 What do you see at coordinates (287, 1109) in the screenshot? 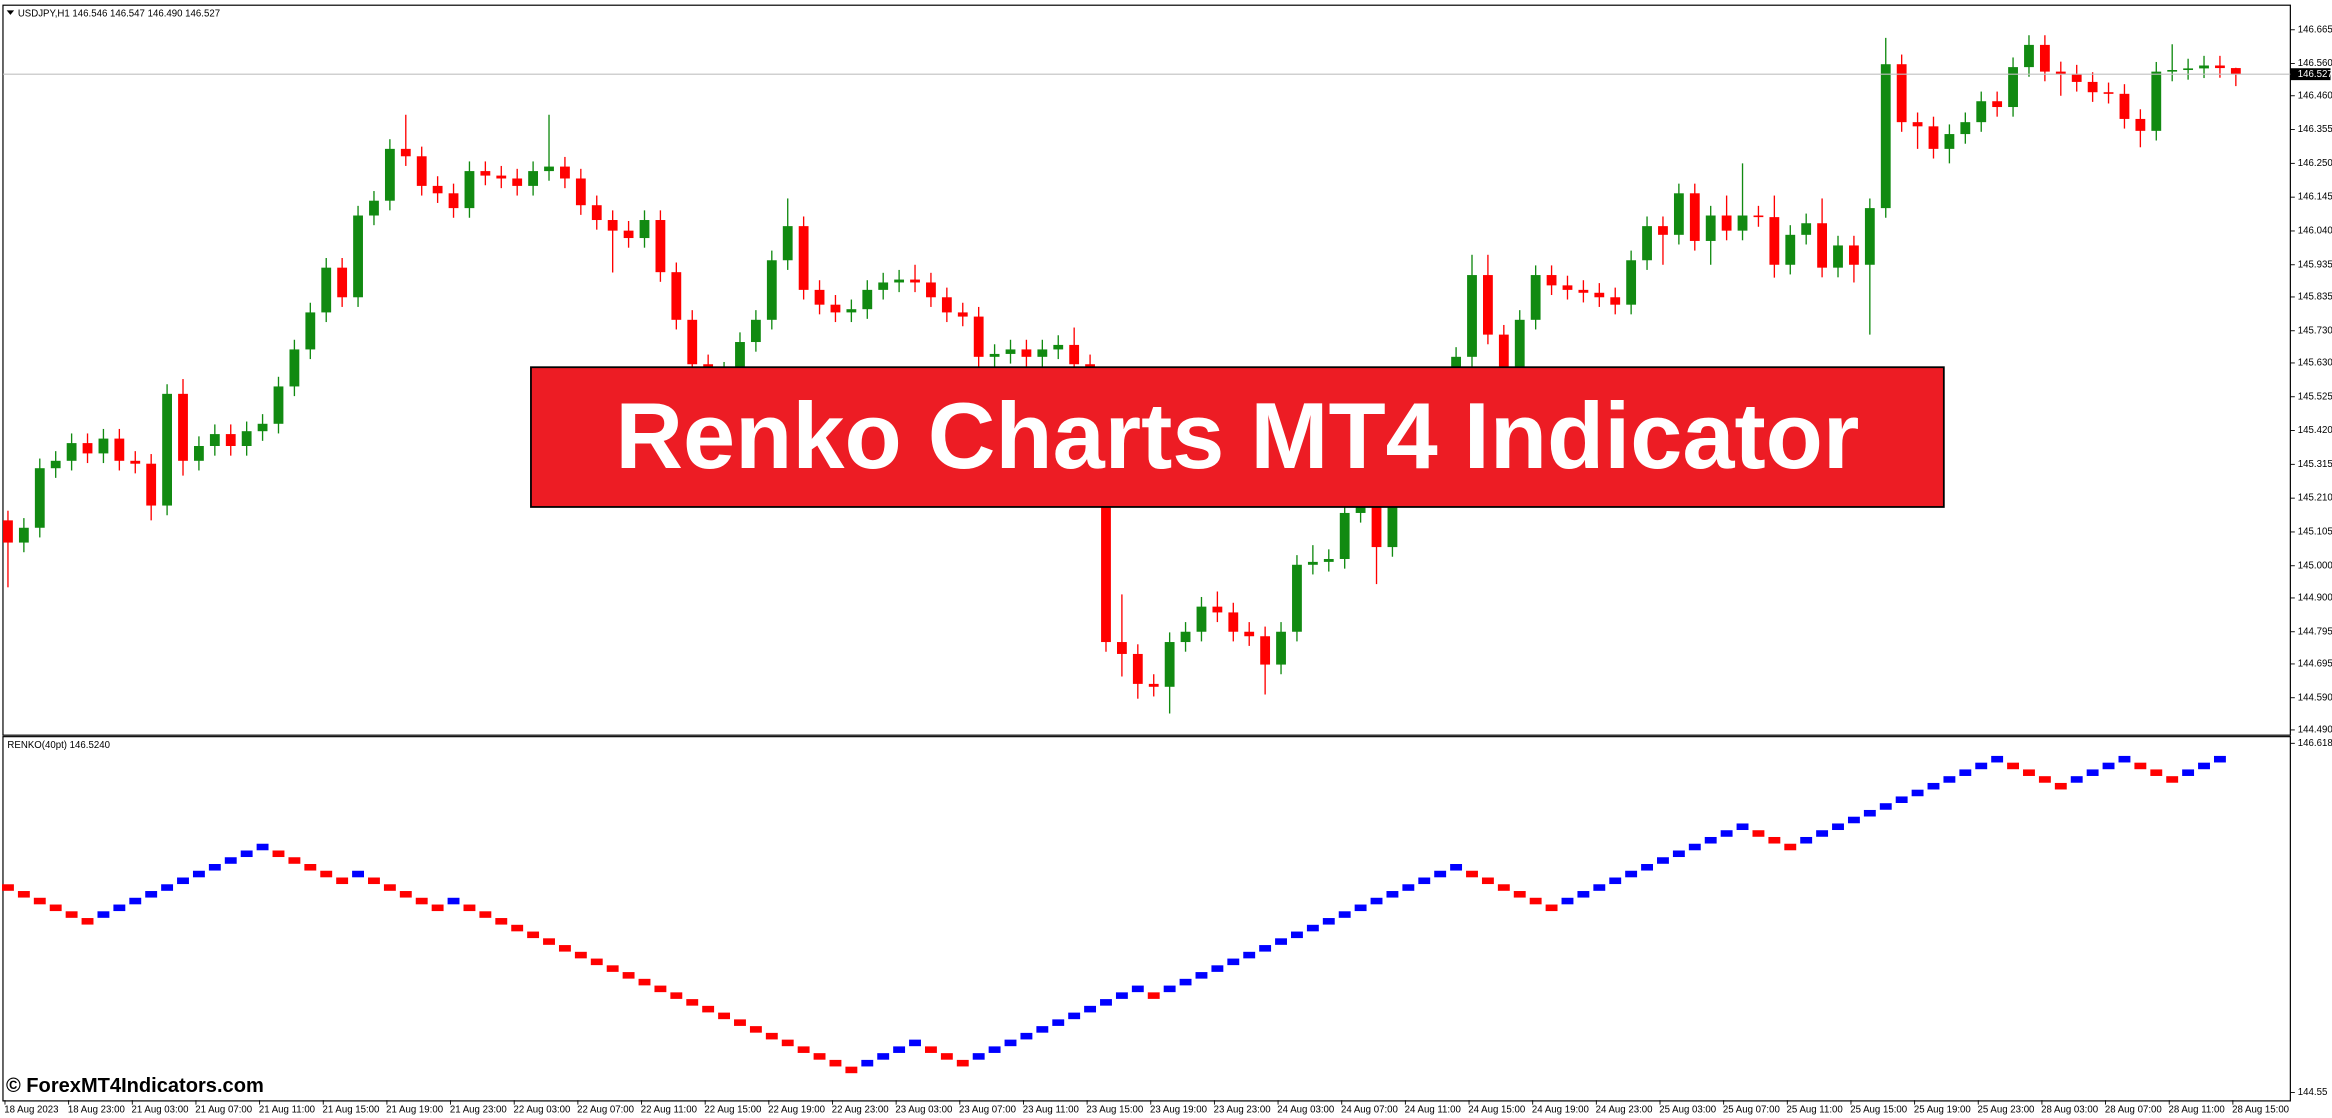
I see `x-tick-label: 21 Aug 11:00` at bounding box center [287, 1109].